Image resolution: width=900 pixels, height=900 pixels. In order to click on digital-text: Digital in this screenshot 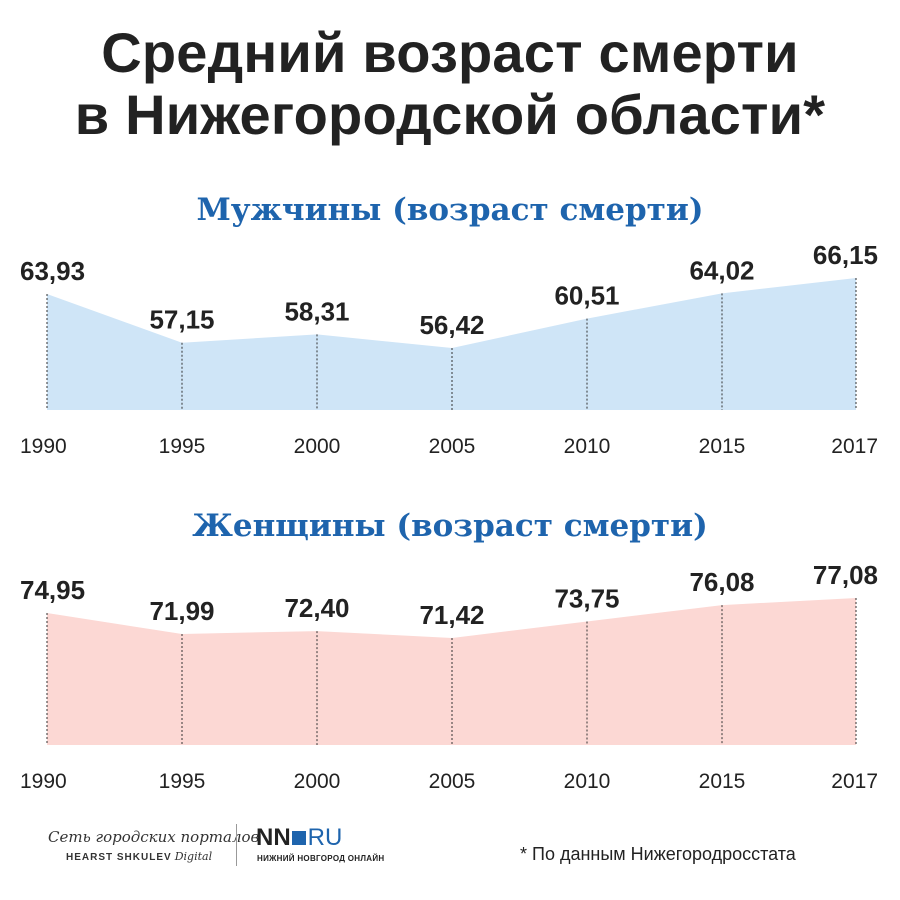, I will do `click(193, 856)`.